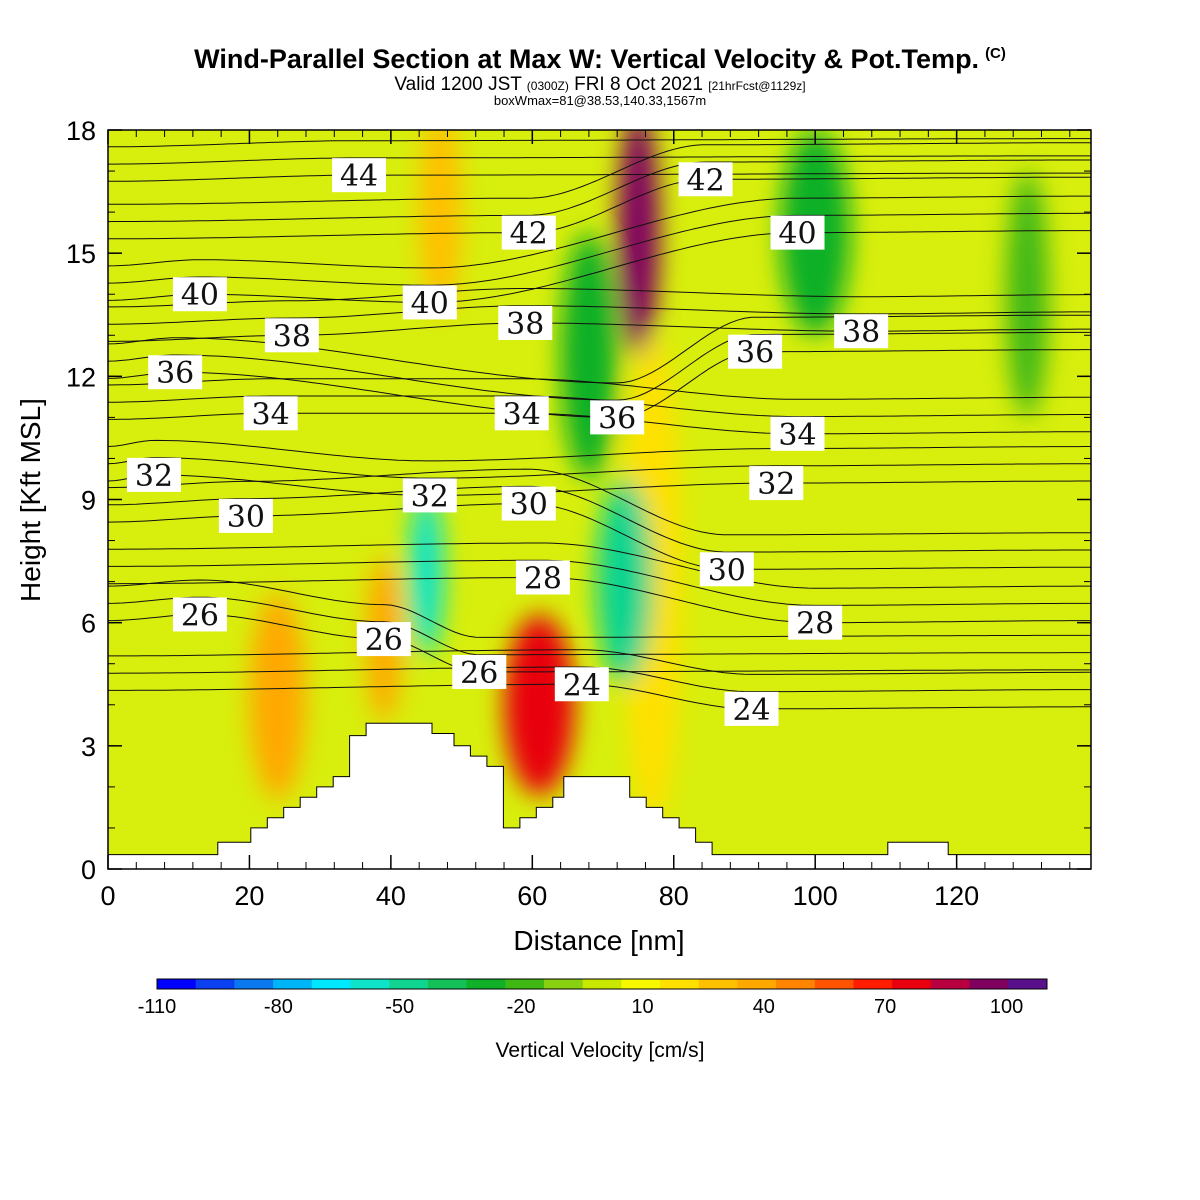 The image size is (1200, 1200). I want to click on chart-subtitle-box-wmax: boxWmax=81@38.53,140.33,1567m, so click(600, 100).